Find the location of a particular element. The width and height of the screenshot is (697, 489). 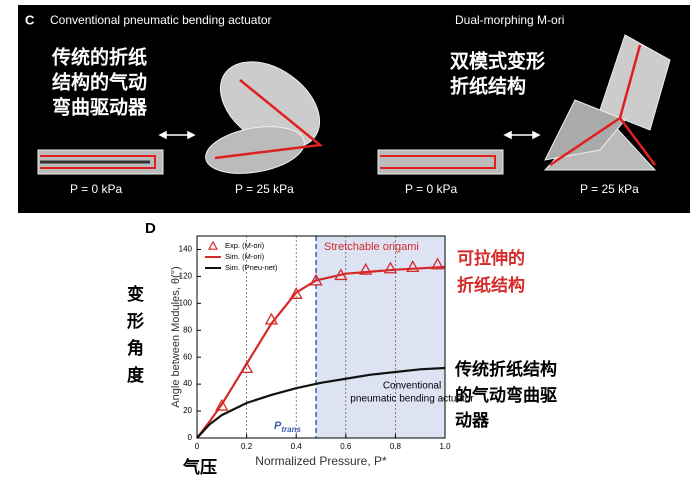

y-tick-label: 60 is located at coordinates (187, 356).